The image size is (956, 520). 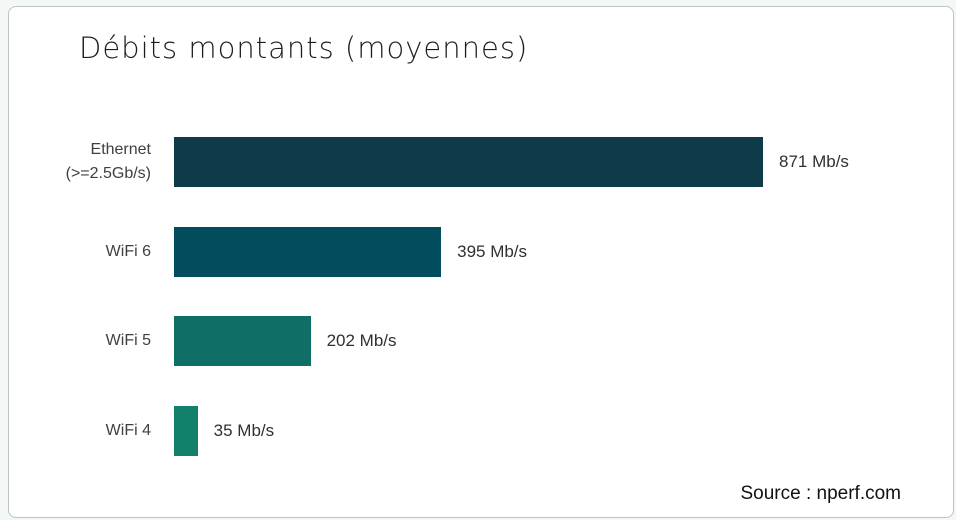 I want to click on source-note: Source : nperf.com, so click(x=820, y=493).